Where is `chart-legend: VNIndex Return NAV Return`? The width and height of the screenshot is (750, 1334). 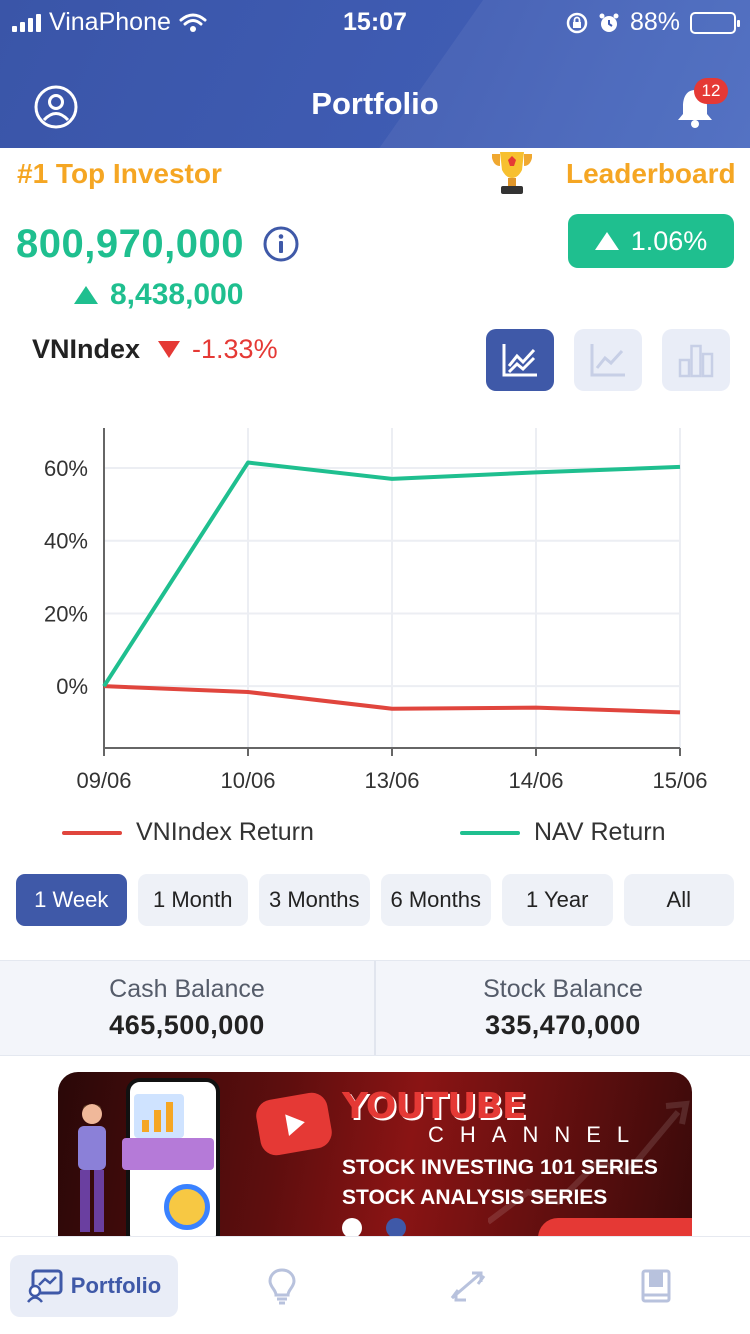 chart-legend: VNIndex Return NAV Return is located at coordinates (375, 835).